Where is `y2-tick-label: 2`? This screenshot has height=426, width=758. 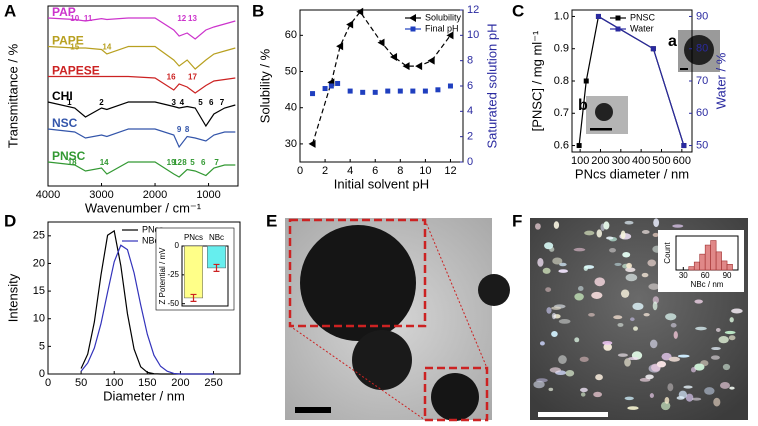 y2-tick-label: 2 is located at coordinates (470, 137).